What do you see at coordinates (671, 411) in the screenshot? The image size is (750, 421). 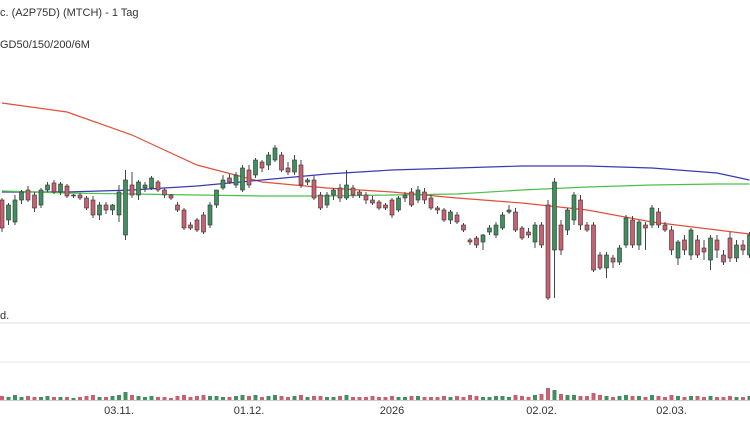 I see `x-tick-label: 02.03.` at bounding box center [671, 411].